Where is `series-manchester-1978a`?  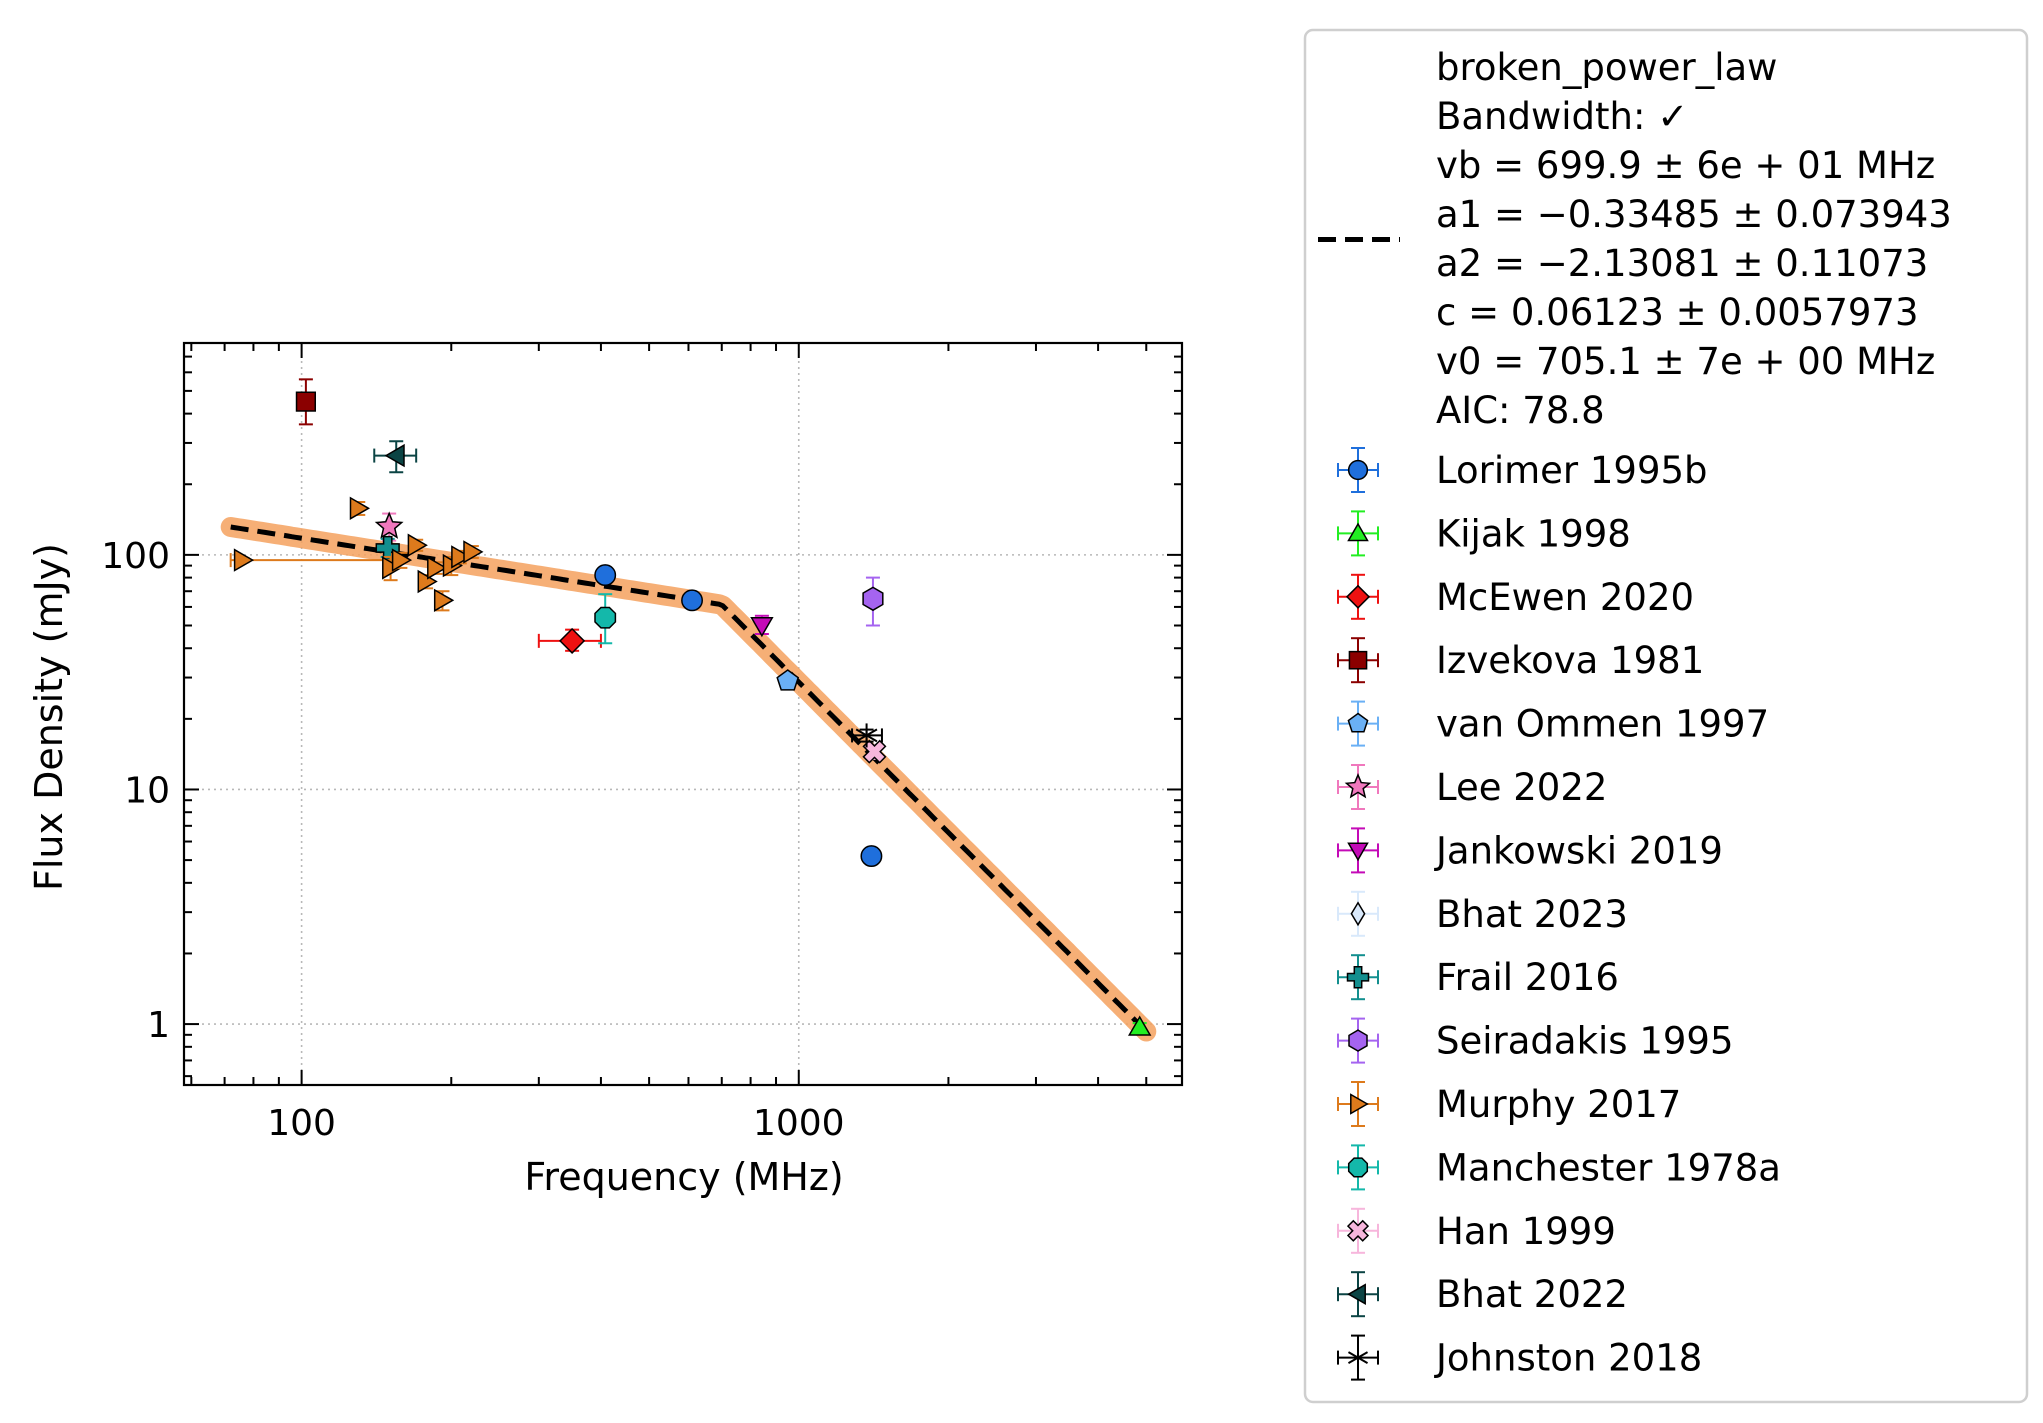 series-manchester-1978a is located at coordinates (605, 619).